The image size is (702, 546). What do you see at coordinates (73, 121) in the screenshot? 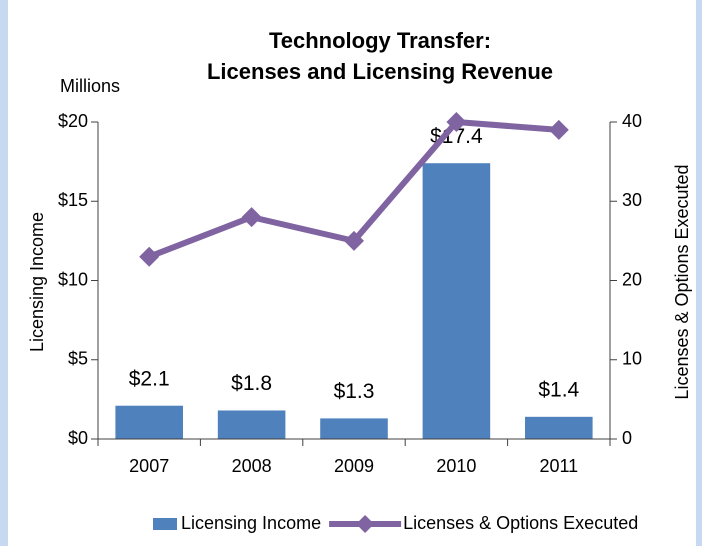
I see `y-tick-label: $20` at bounding box center [73, 121].